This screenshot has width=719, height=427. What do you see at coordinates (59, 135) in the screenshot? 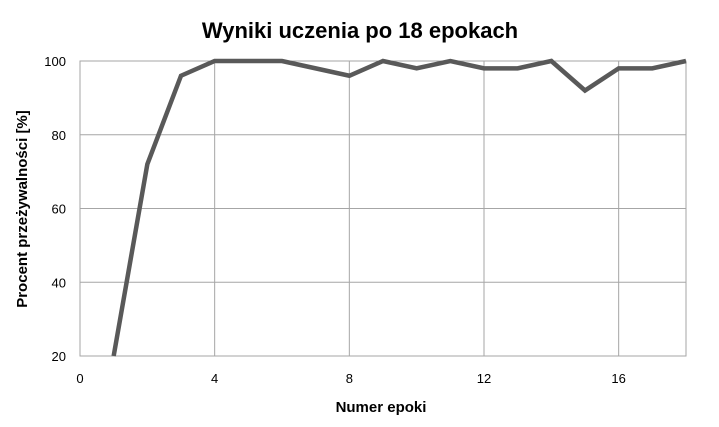
I see `y-tick-label: 80` at bounding box center [59, 135].